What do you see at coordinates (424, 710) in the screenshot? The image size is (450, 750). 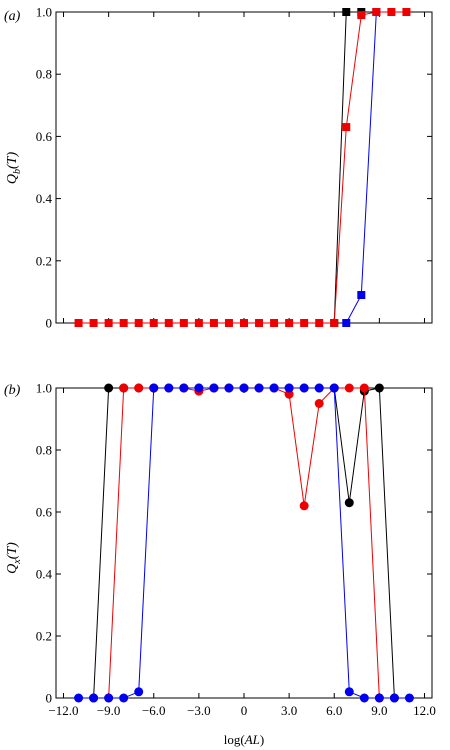 I see `panel-b-xtick-label: 12.0` at bounding box center [424, 710].